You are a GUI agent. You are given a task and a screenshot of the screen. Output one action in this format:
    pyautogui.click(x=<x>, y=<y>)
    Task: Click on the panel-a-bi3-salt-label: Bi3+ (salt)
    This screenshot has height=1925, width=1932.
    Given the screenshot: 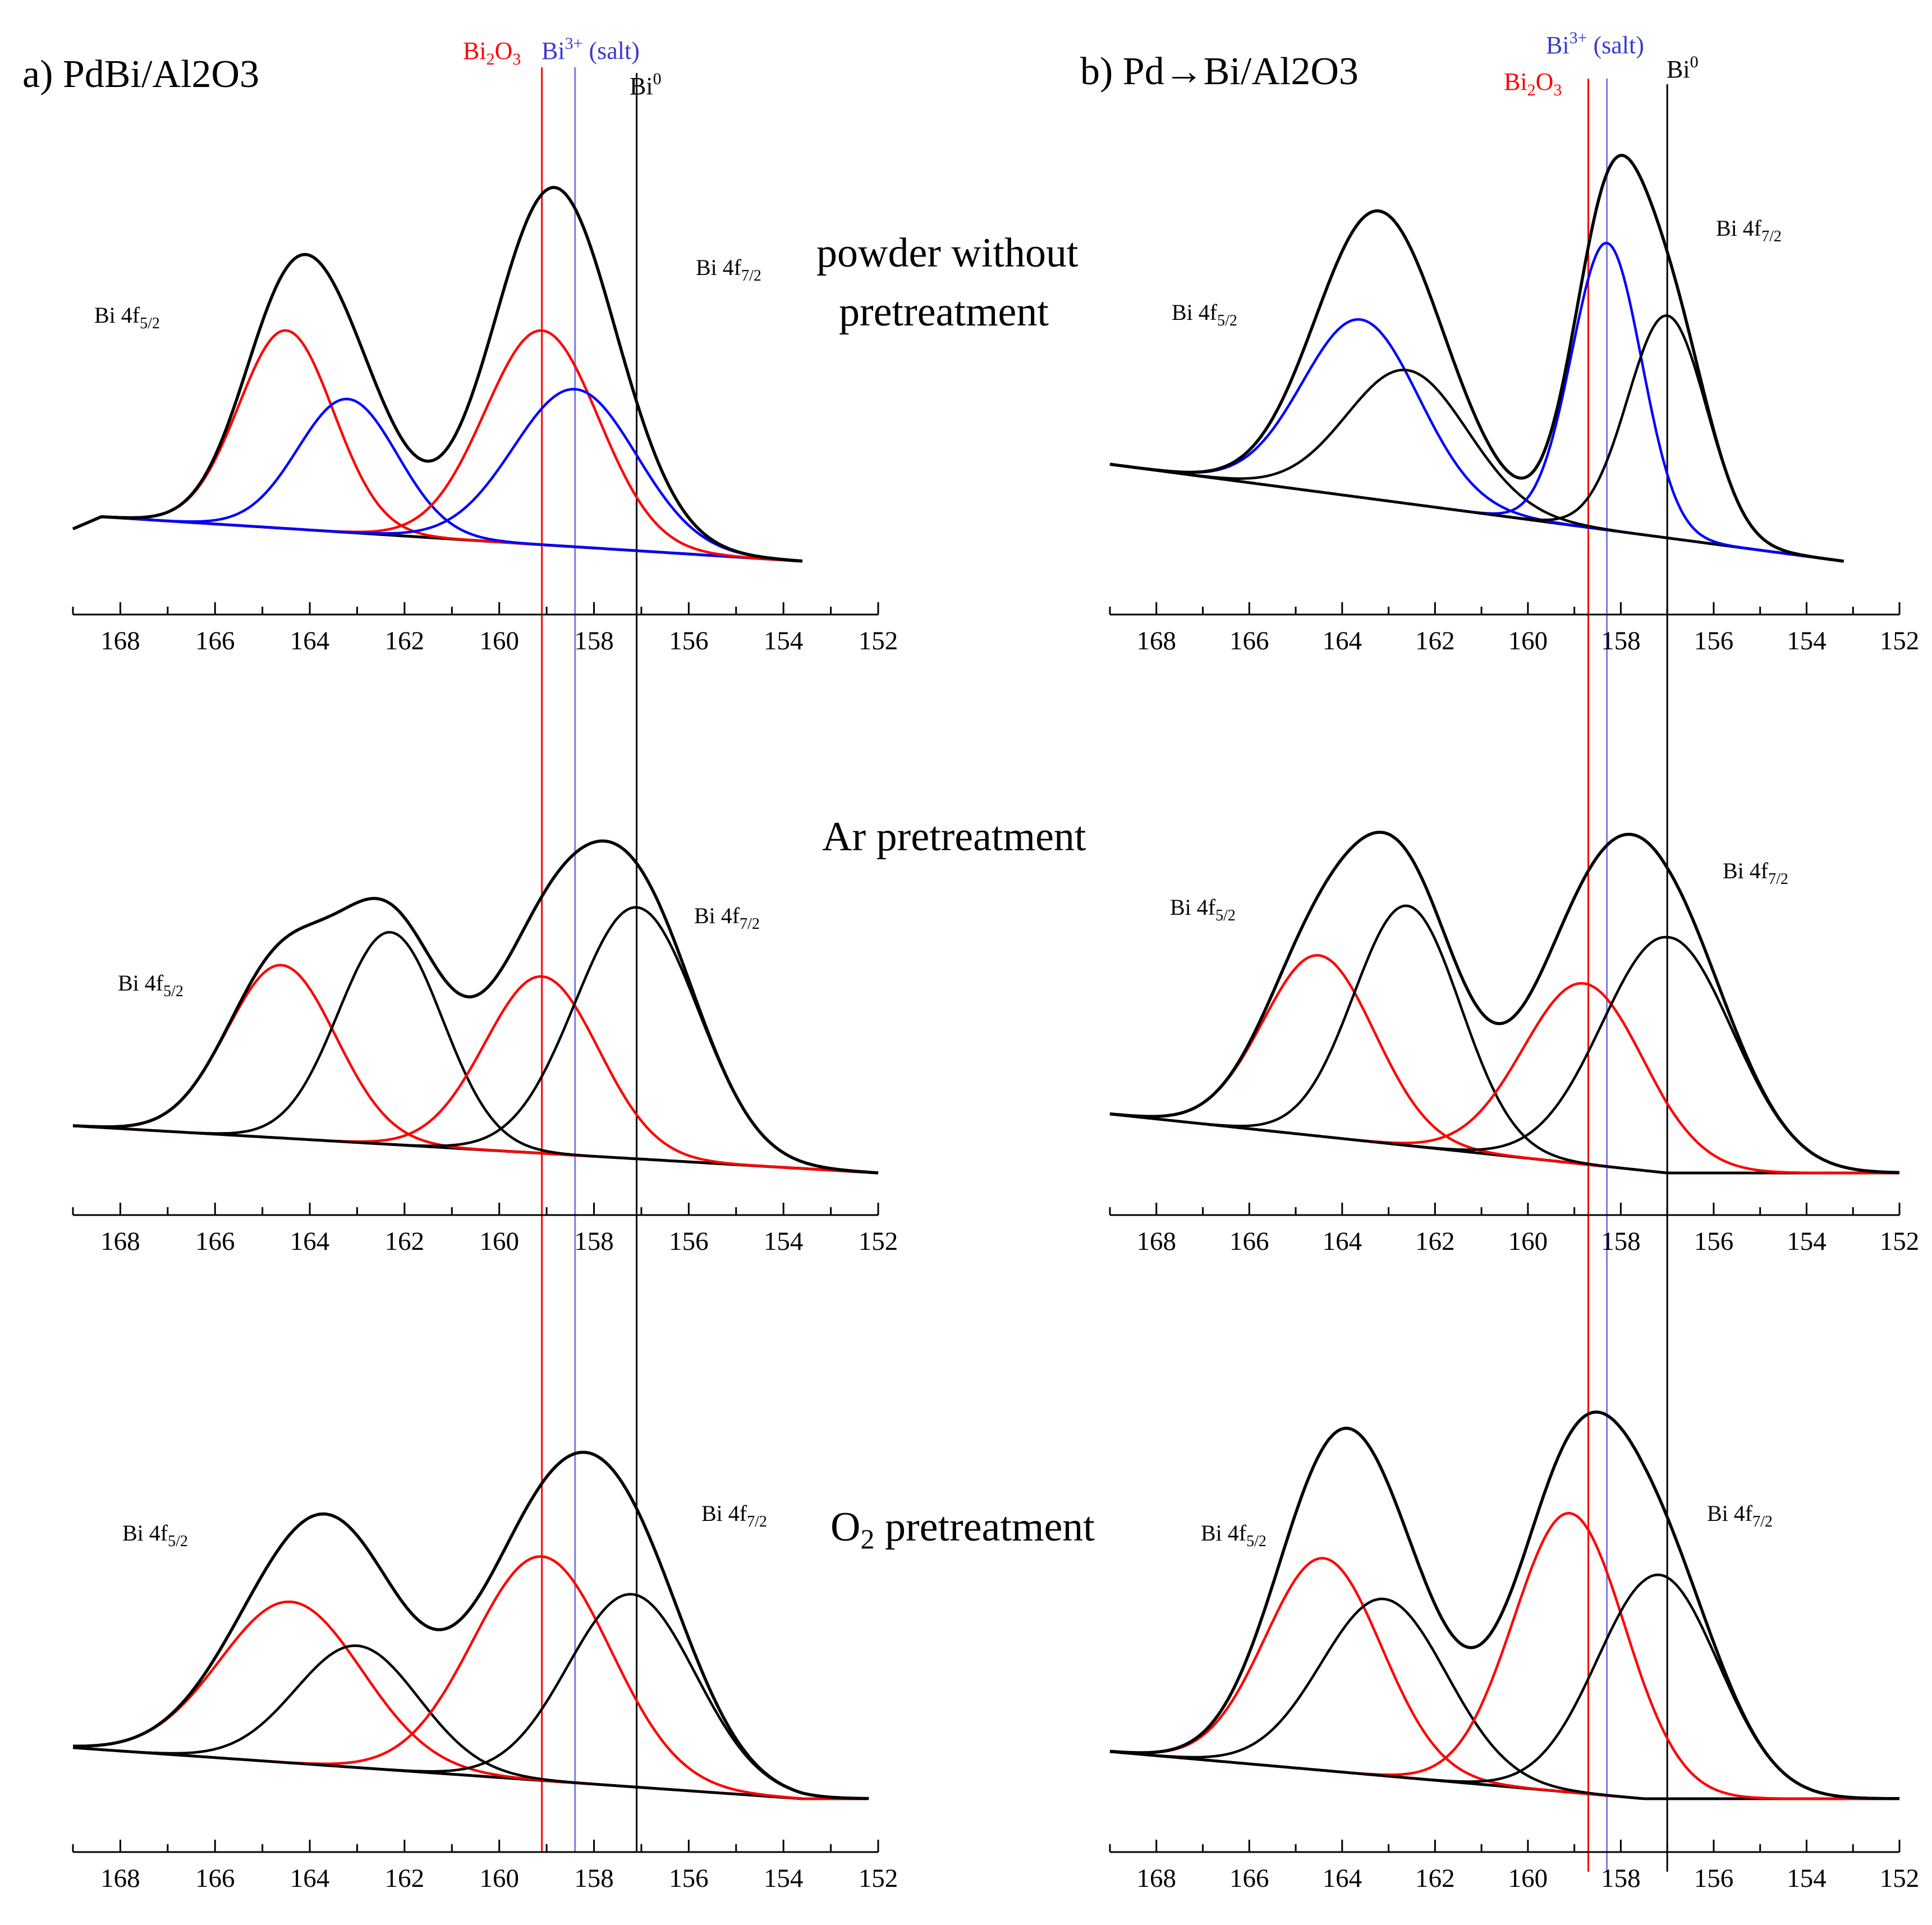 What is the action you would take?
    pyautogui.click(x=590, y=49)
    